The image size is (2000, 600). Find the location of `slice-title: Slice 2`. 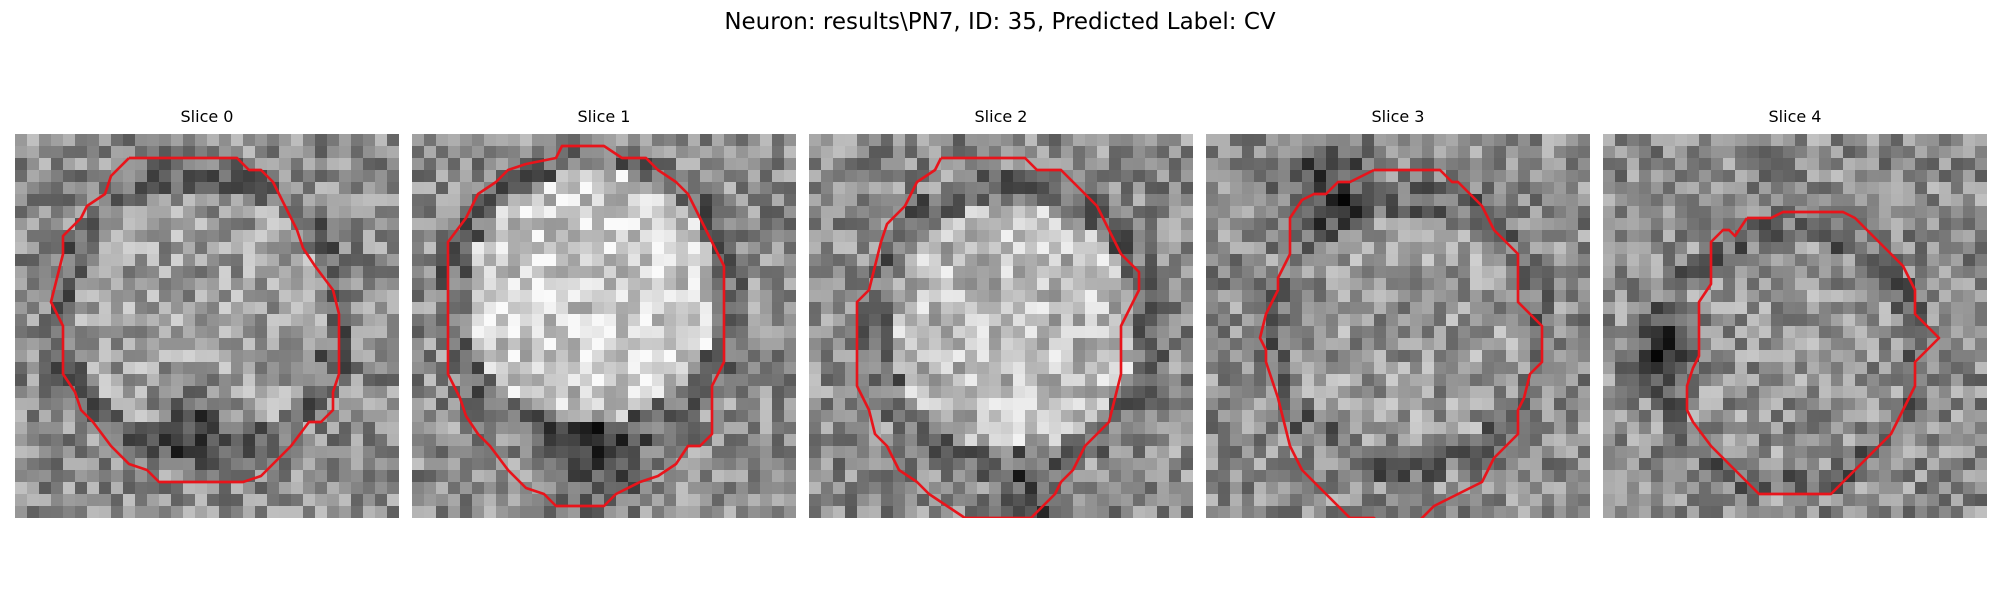

slice-title: Slice 2 is located at coordinates (1001, 116).